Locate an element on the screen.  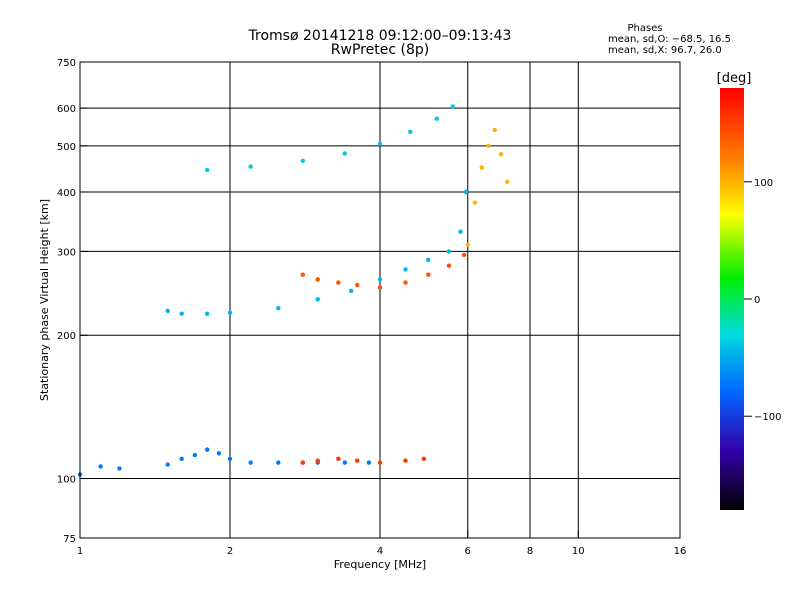
colorbar-ticks: 100 0 −100 is located at coordinates (762, 300).